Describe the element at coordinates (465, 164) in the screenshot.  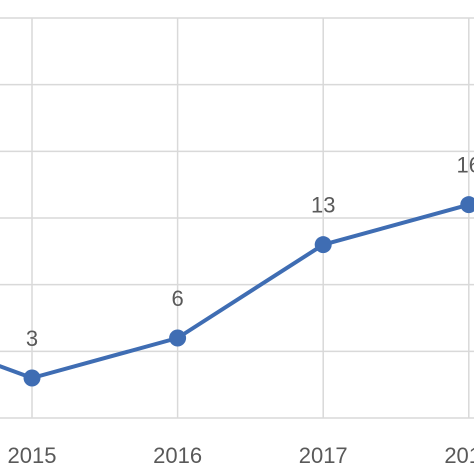
I see `data-label: 16` at that location.